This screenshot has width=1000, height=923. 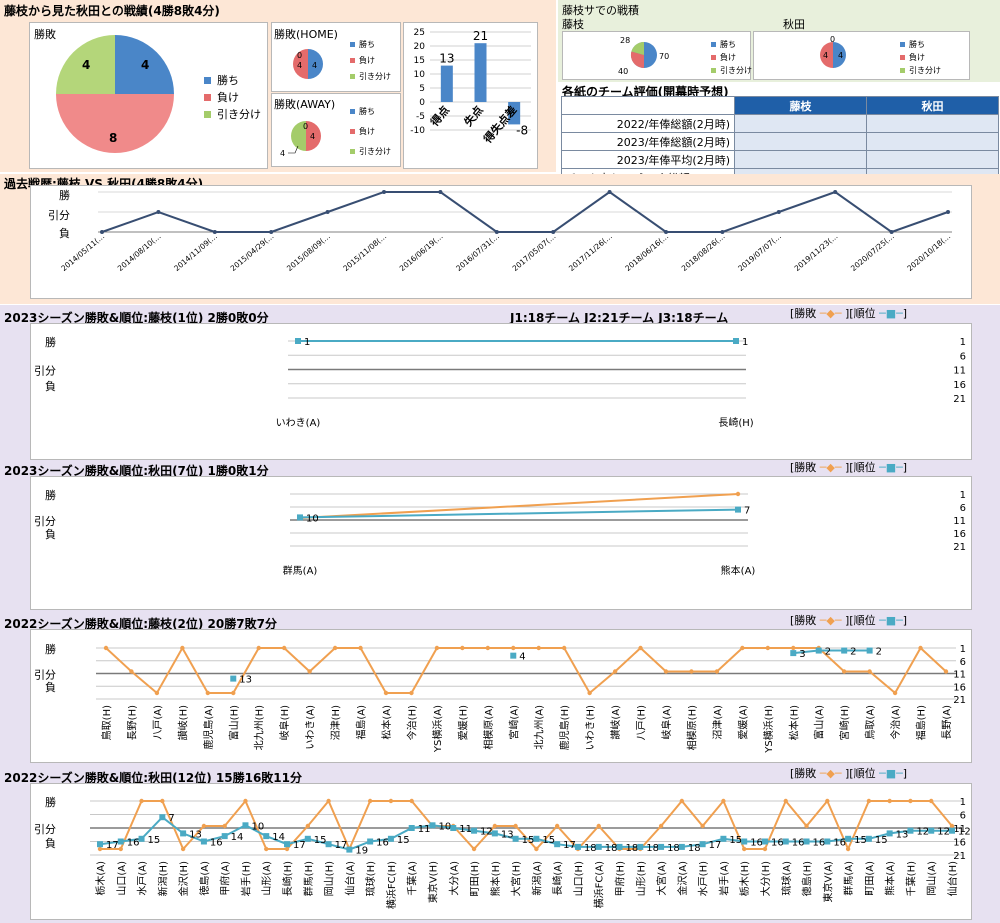 What do you see at coordinates (335, 722) in the screenshot?
I see `season-x-label: 沼津(H)` at bounding box center [335, 722].